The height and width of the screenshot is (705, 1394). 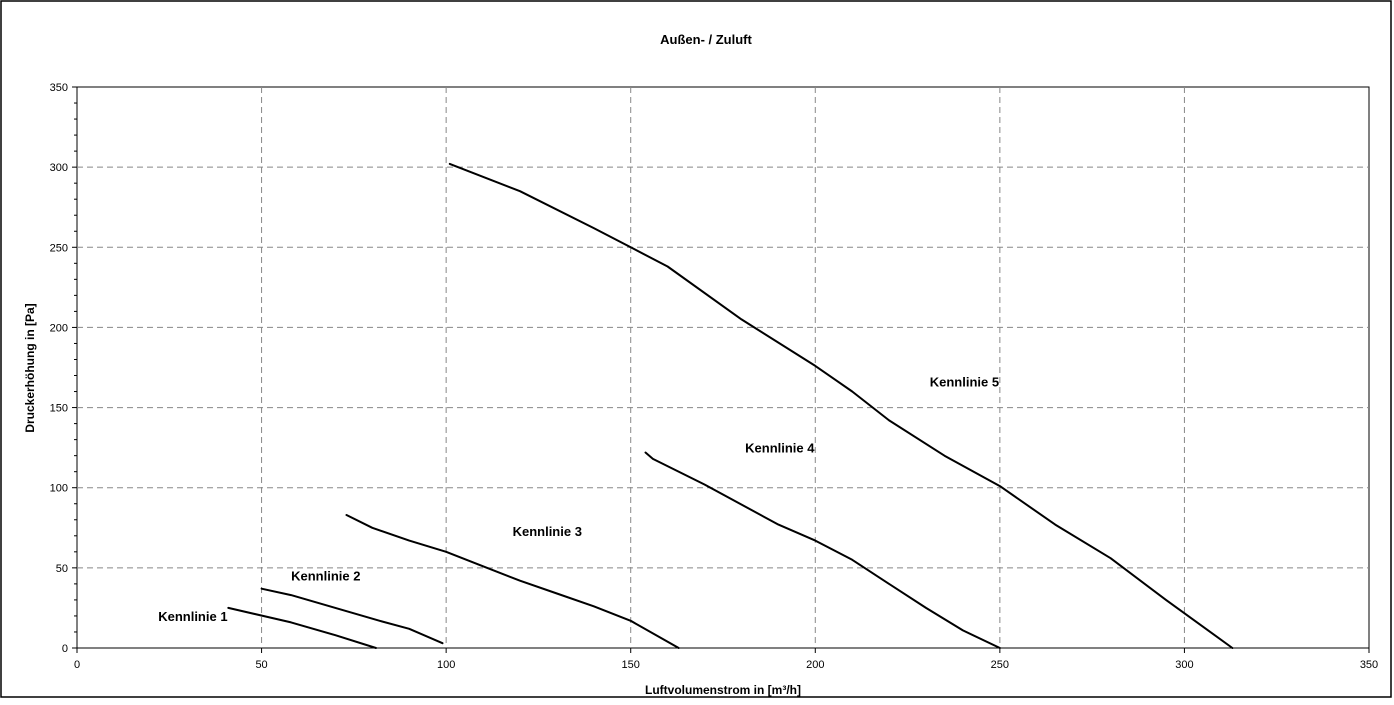 What do you see at coordinates (815, 665) in the screenshot?
I see `x-tick-label: 200` at bounding box center [815, 665].